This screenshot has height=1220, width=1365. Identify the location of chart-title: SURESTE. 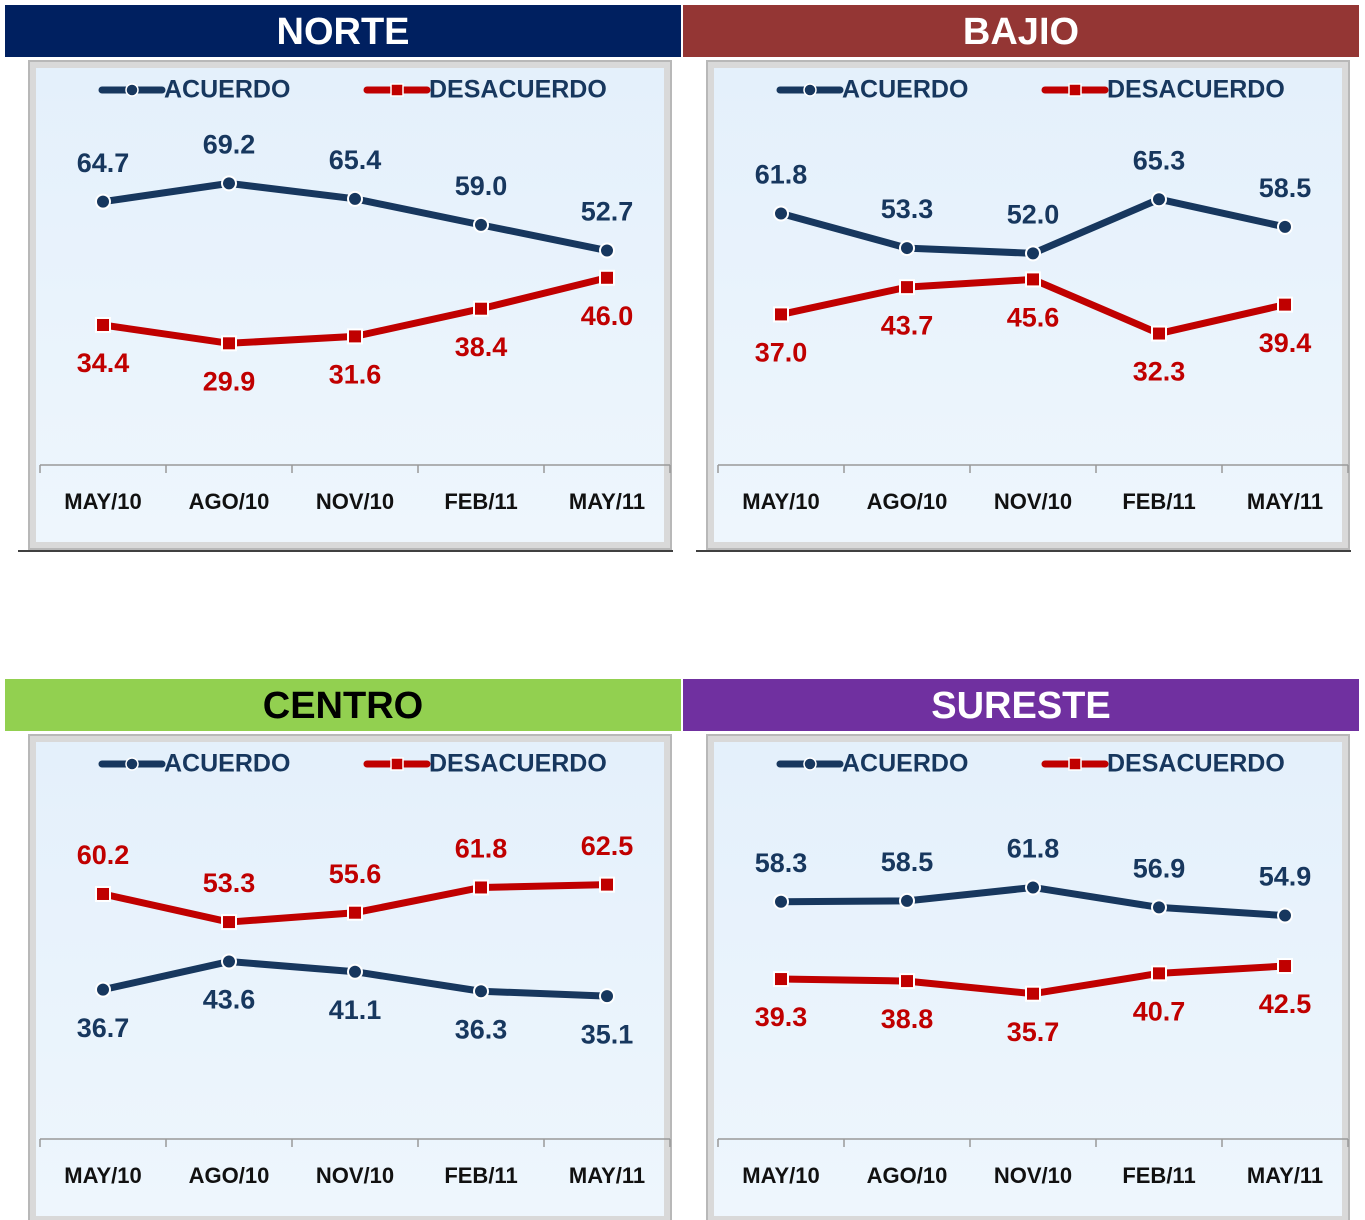
(1020, 706).